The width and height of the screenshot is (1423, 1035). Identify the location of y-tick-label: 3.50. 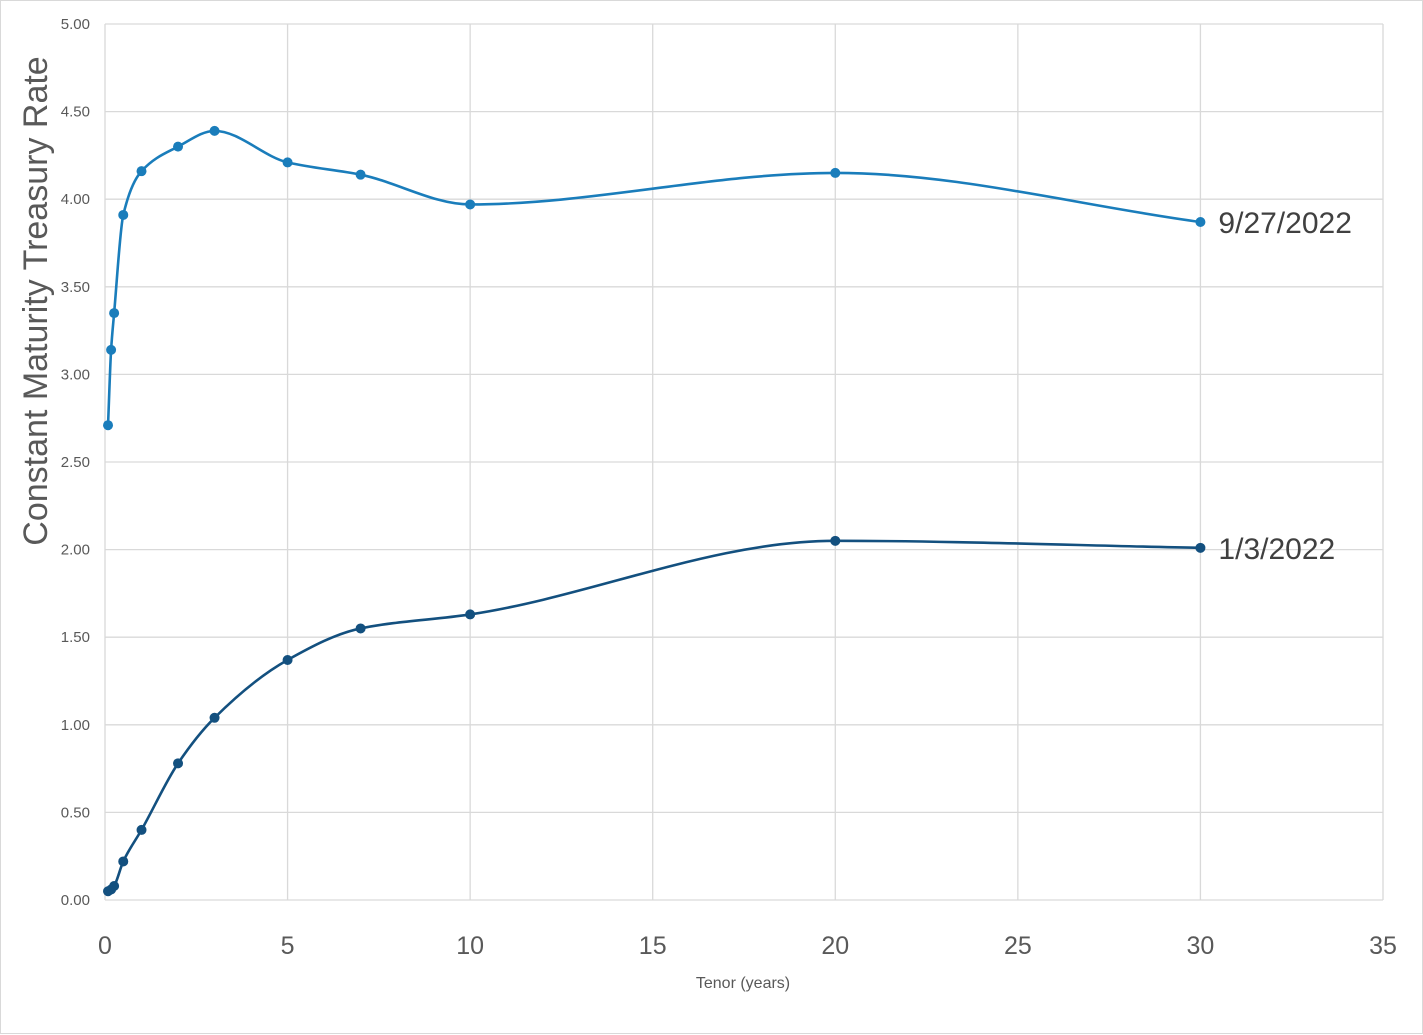
(75, 287).